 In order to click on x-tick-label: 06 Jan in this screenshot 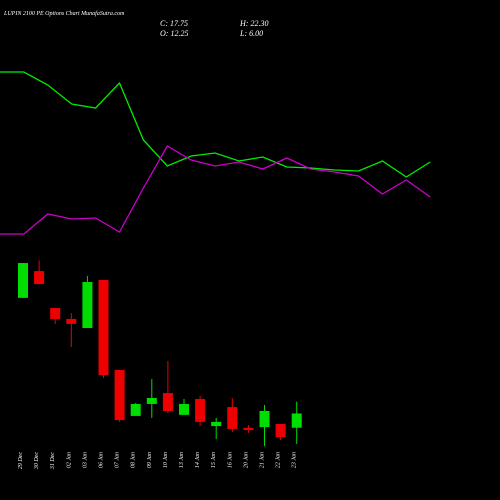, I will do `click(102, 460)`.